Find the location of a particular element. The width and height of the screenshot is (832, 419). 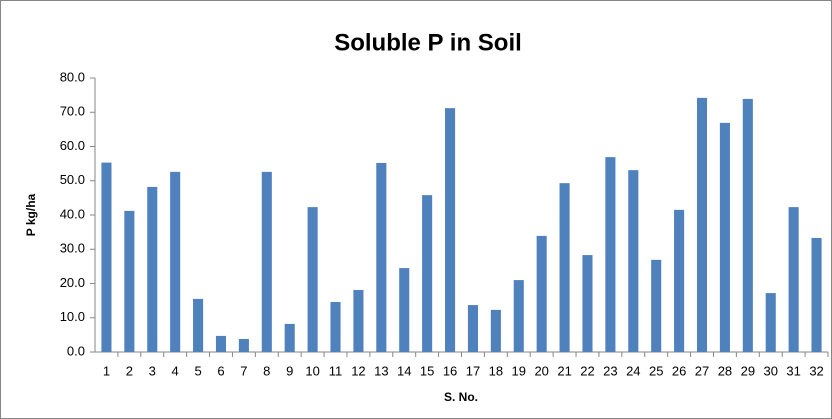

x-tick-label: 12 is located at coordinates (358, 370).